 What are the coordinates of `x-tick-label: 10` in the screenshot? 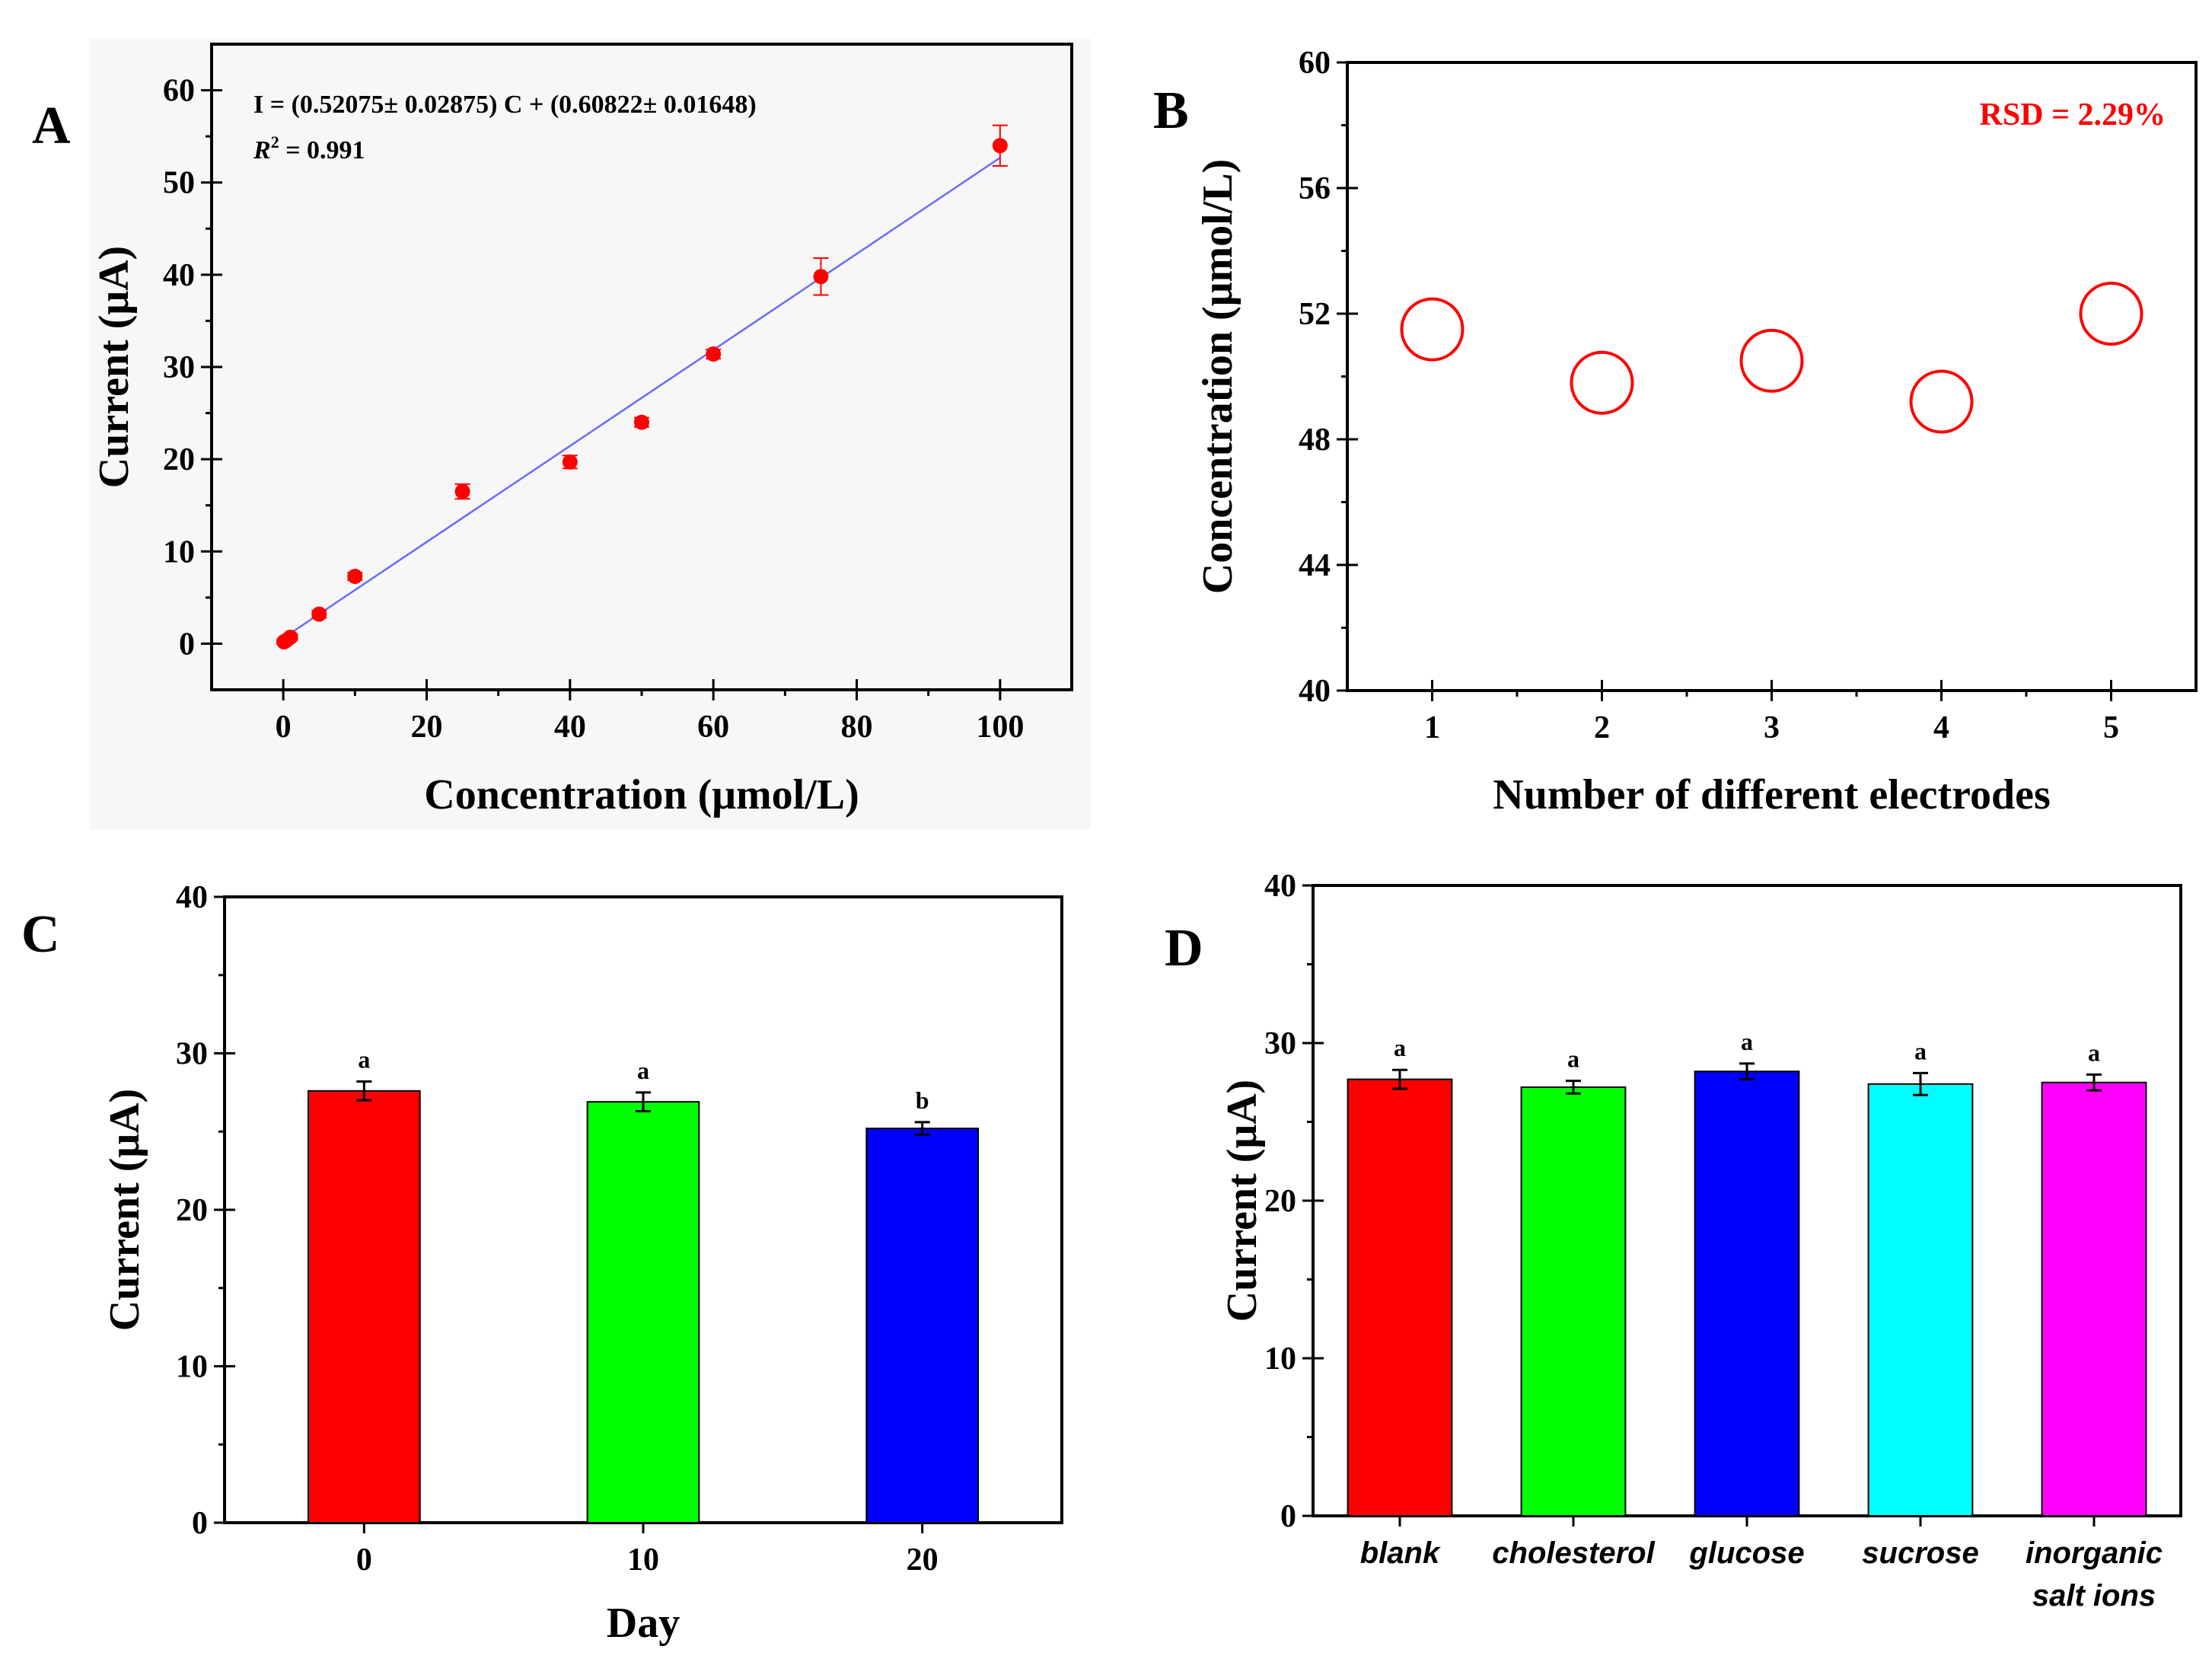 It's located at (643, 1560).